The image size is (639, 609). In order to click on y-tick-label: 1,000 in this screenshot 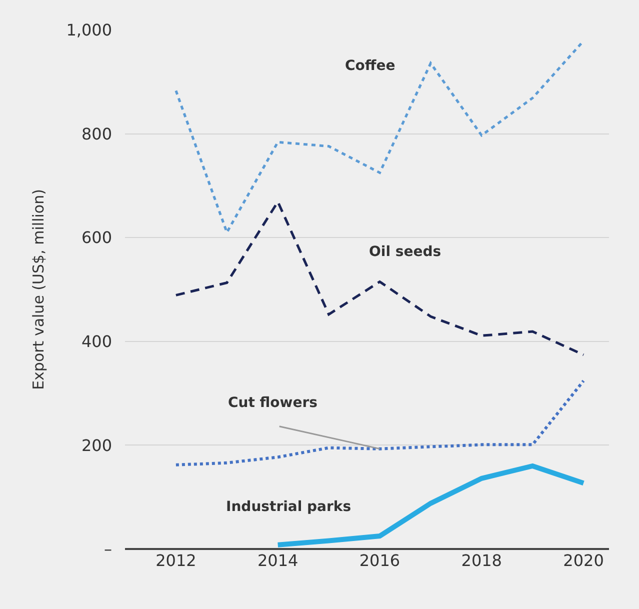, I will do `click(89, 30)`.